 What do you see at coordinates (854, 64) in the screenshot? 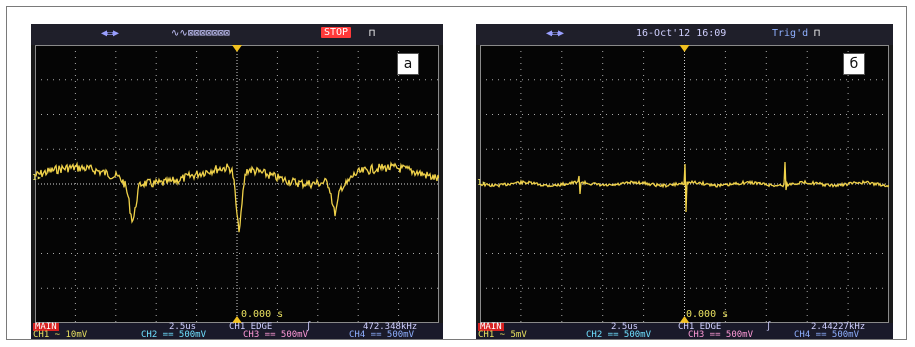
I see `panel-label: б` at bounding box center [854, 64].